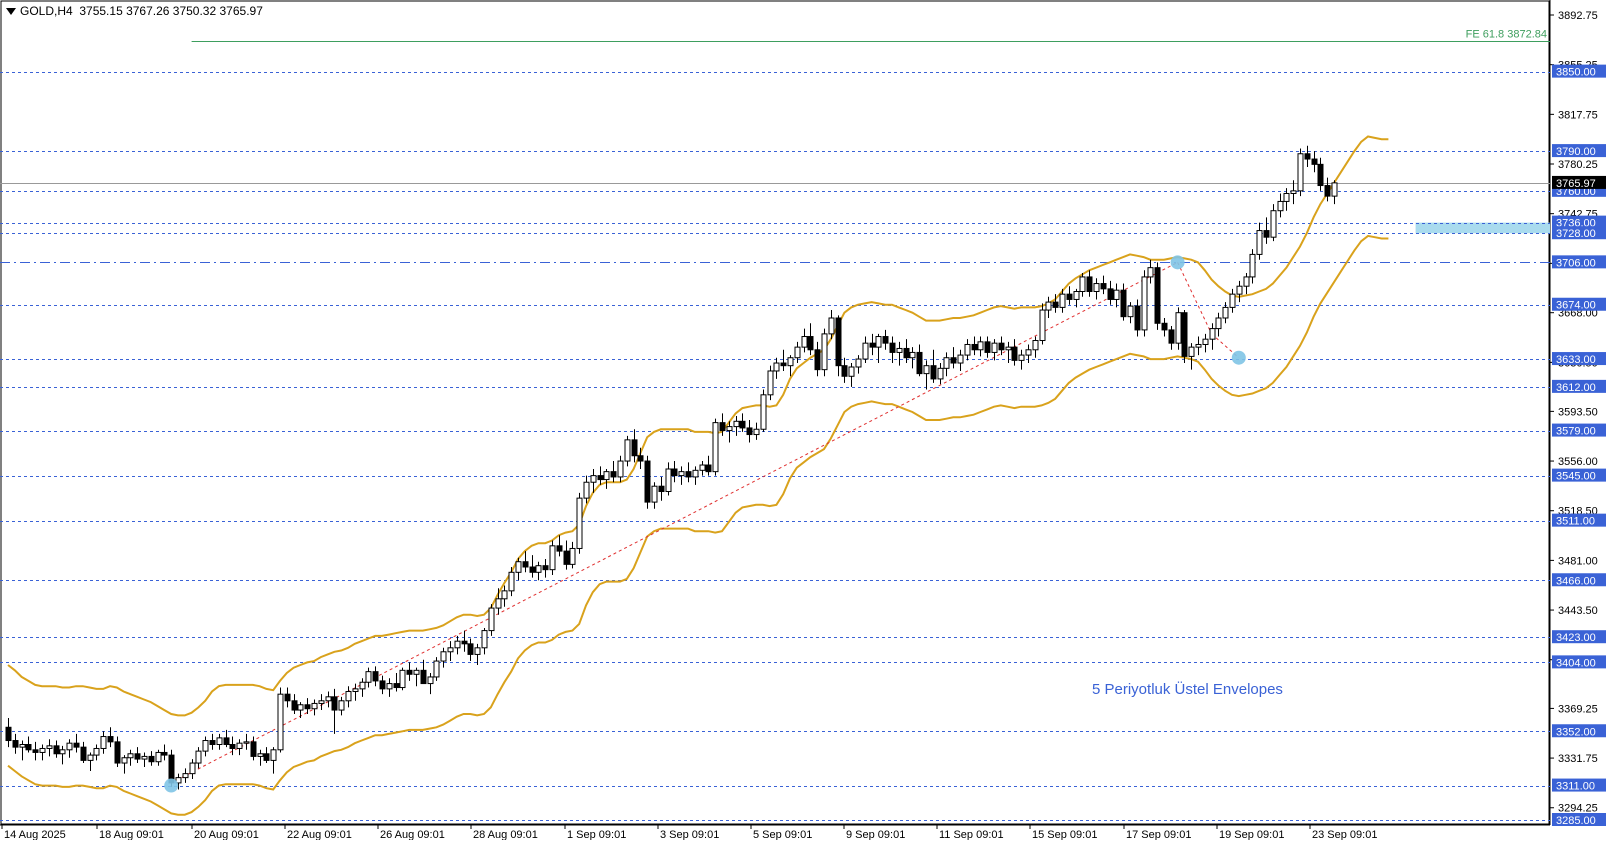  I want to click on collapse-triangle-icon, so click(11, 12).